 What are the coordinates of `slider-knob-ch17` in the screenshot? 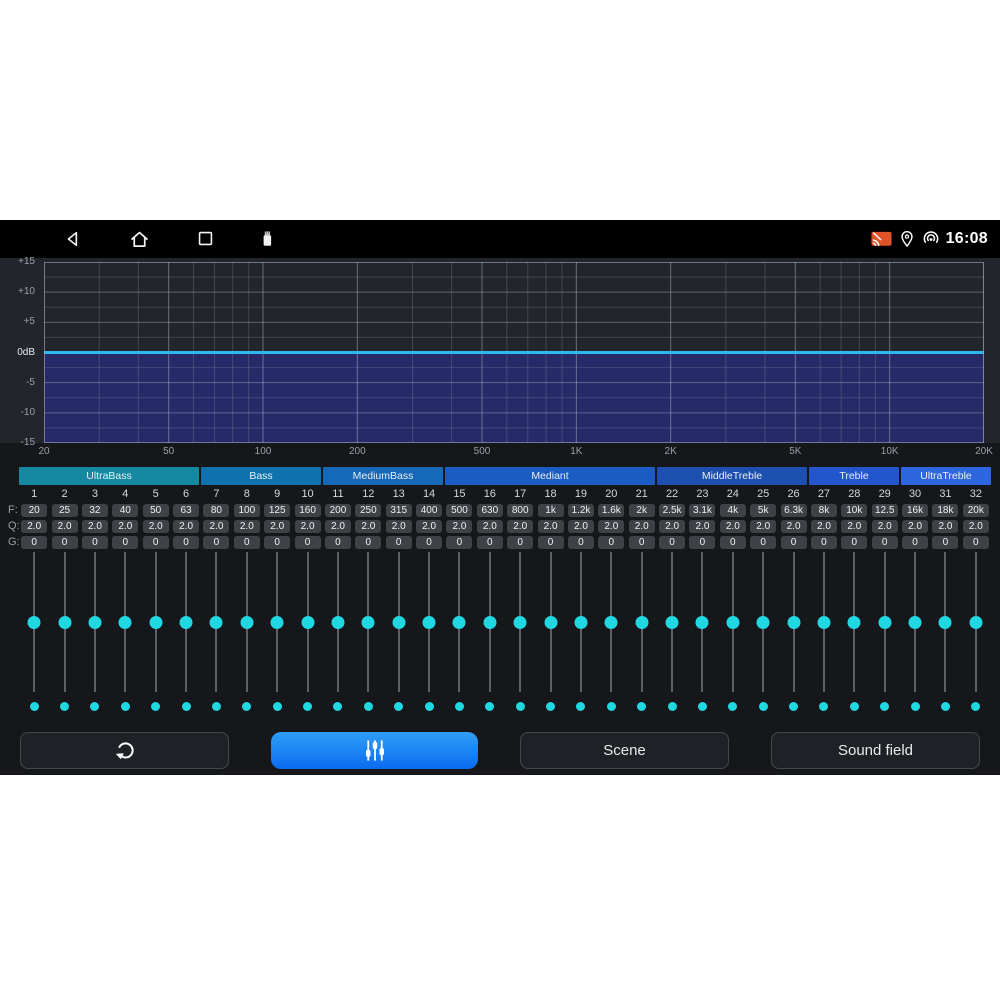 It's located at (520, 622).